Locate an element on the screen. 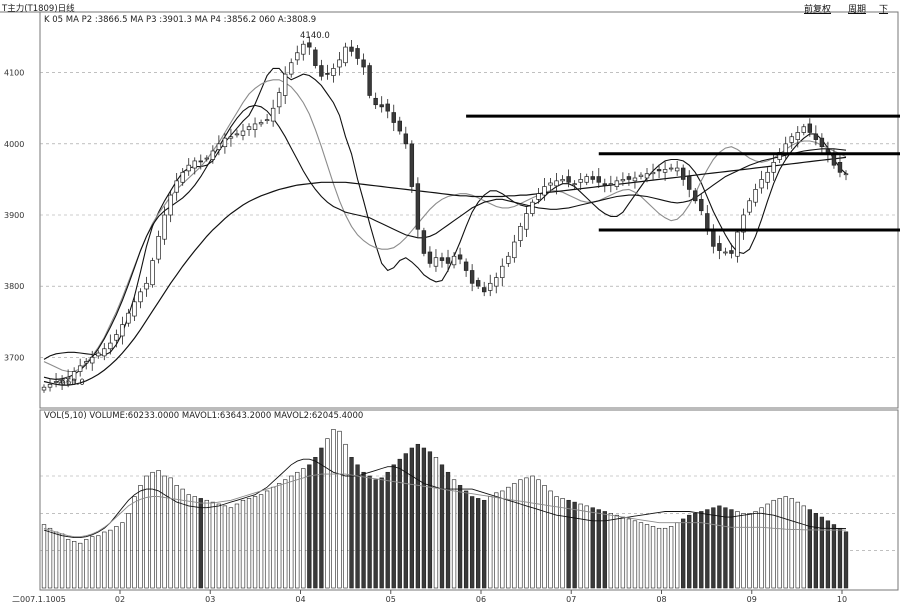 The width and height of the screenshot is (900, 606). month-label: 08 is located at coordinates (661, 599).